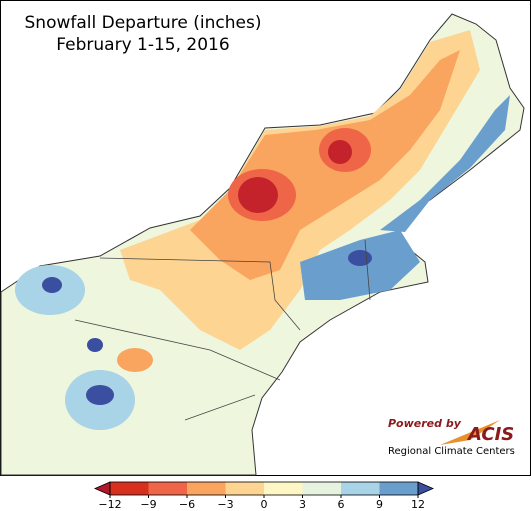 This screenshot has width=531, height=511. I want to click on title-box, so click(143, 33).